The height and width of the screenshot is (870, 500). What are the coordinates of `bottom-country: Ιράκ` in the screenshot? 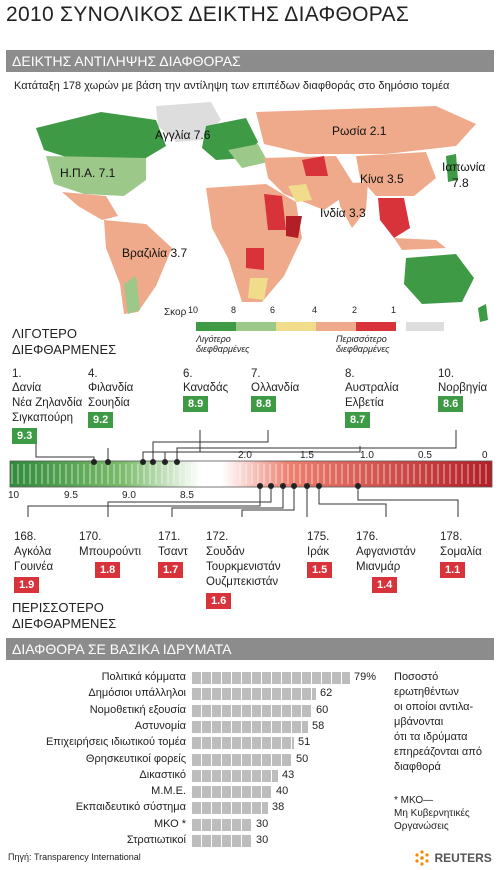 It's located at (318, 552).